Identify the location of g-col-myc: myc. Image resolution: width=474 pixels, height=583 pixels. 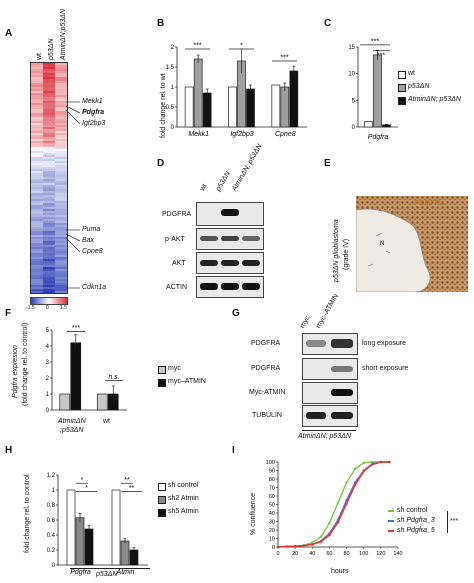
(305, 322).